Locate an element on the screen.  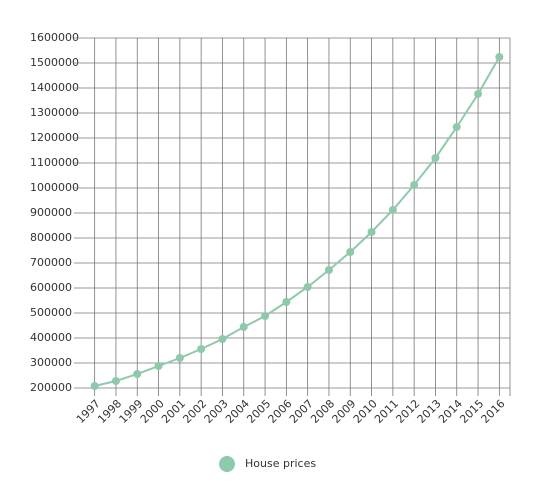
y-tick-label: 400000 is located at coordinates (51, 337).